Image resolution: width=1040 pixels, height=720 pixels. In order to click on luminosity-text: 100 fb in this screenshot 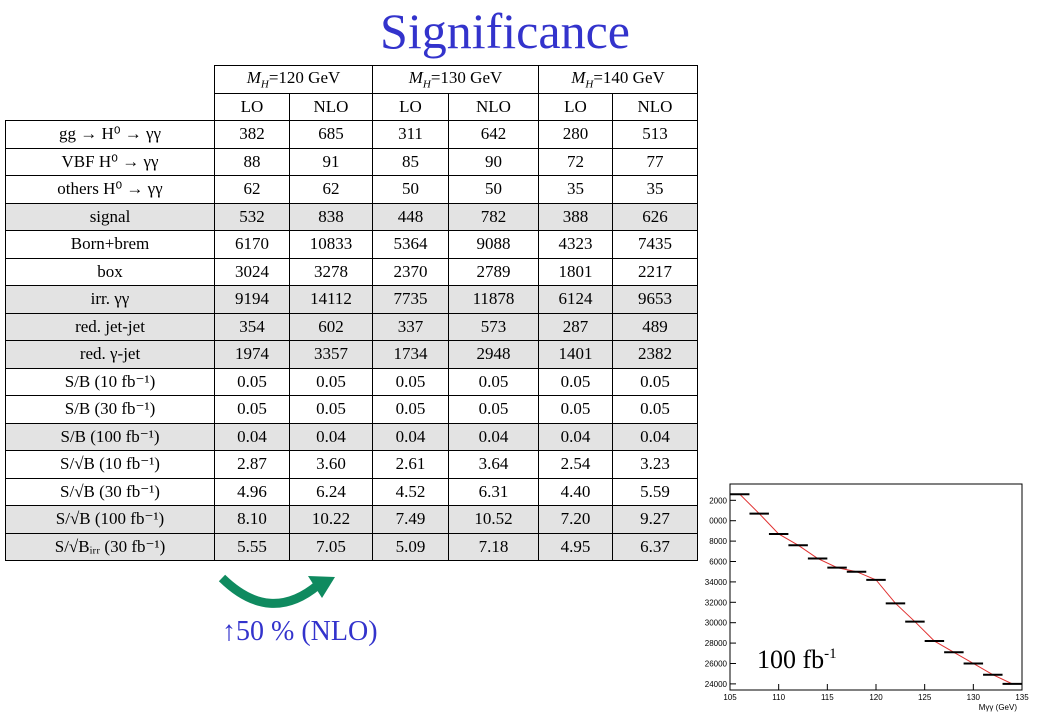, I will do `click(790, 659)`.